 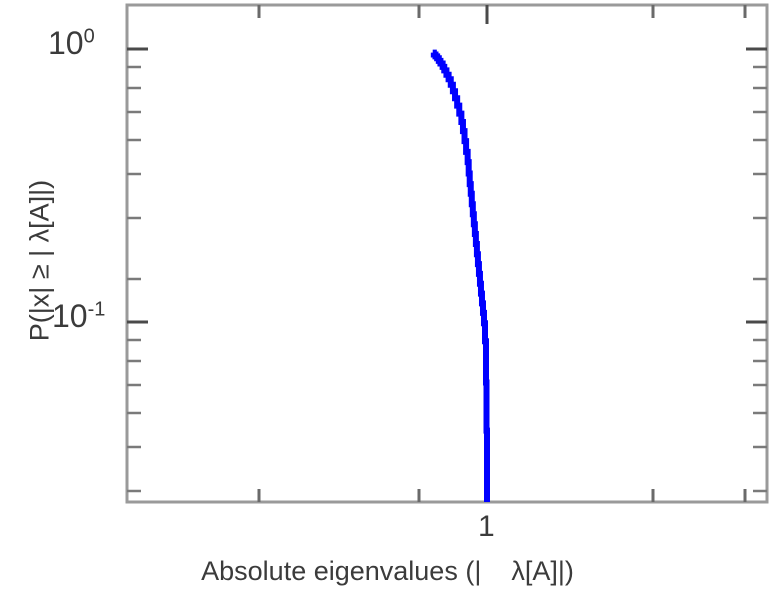 What do you see at coordinates (387, 571) in the screenshot?
I see `x-axis-title: Absolute eigenvalues (| λ[A]|)` at bounding box center [387, 571].